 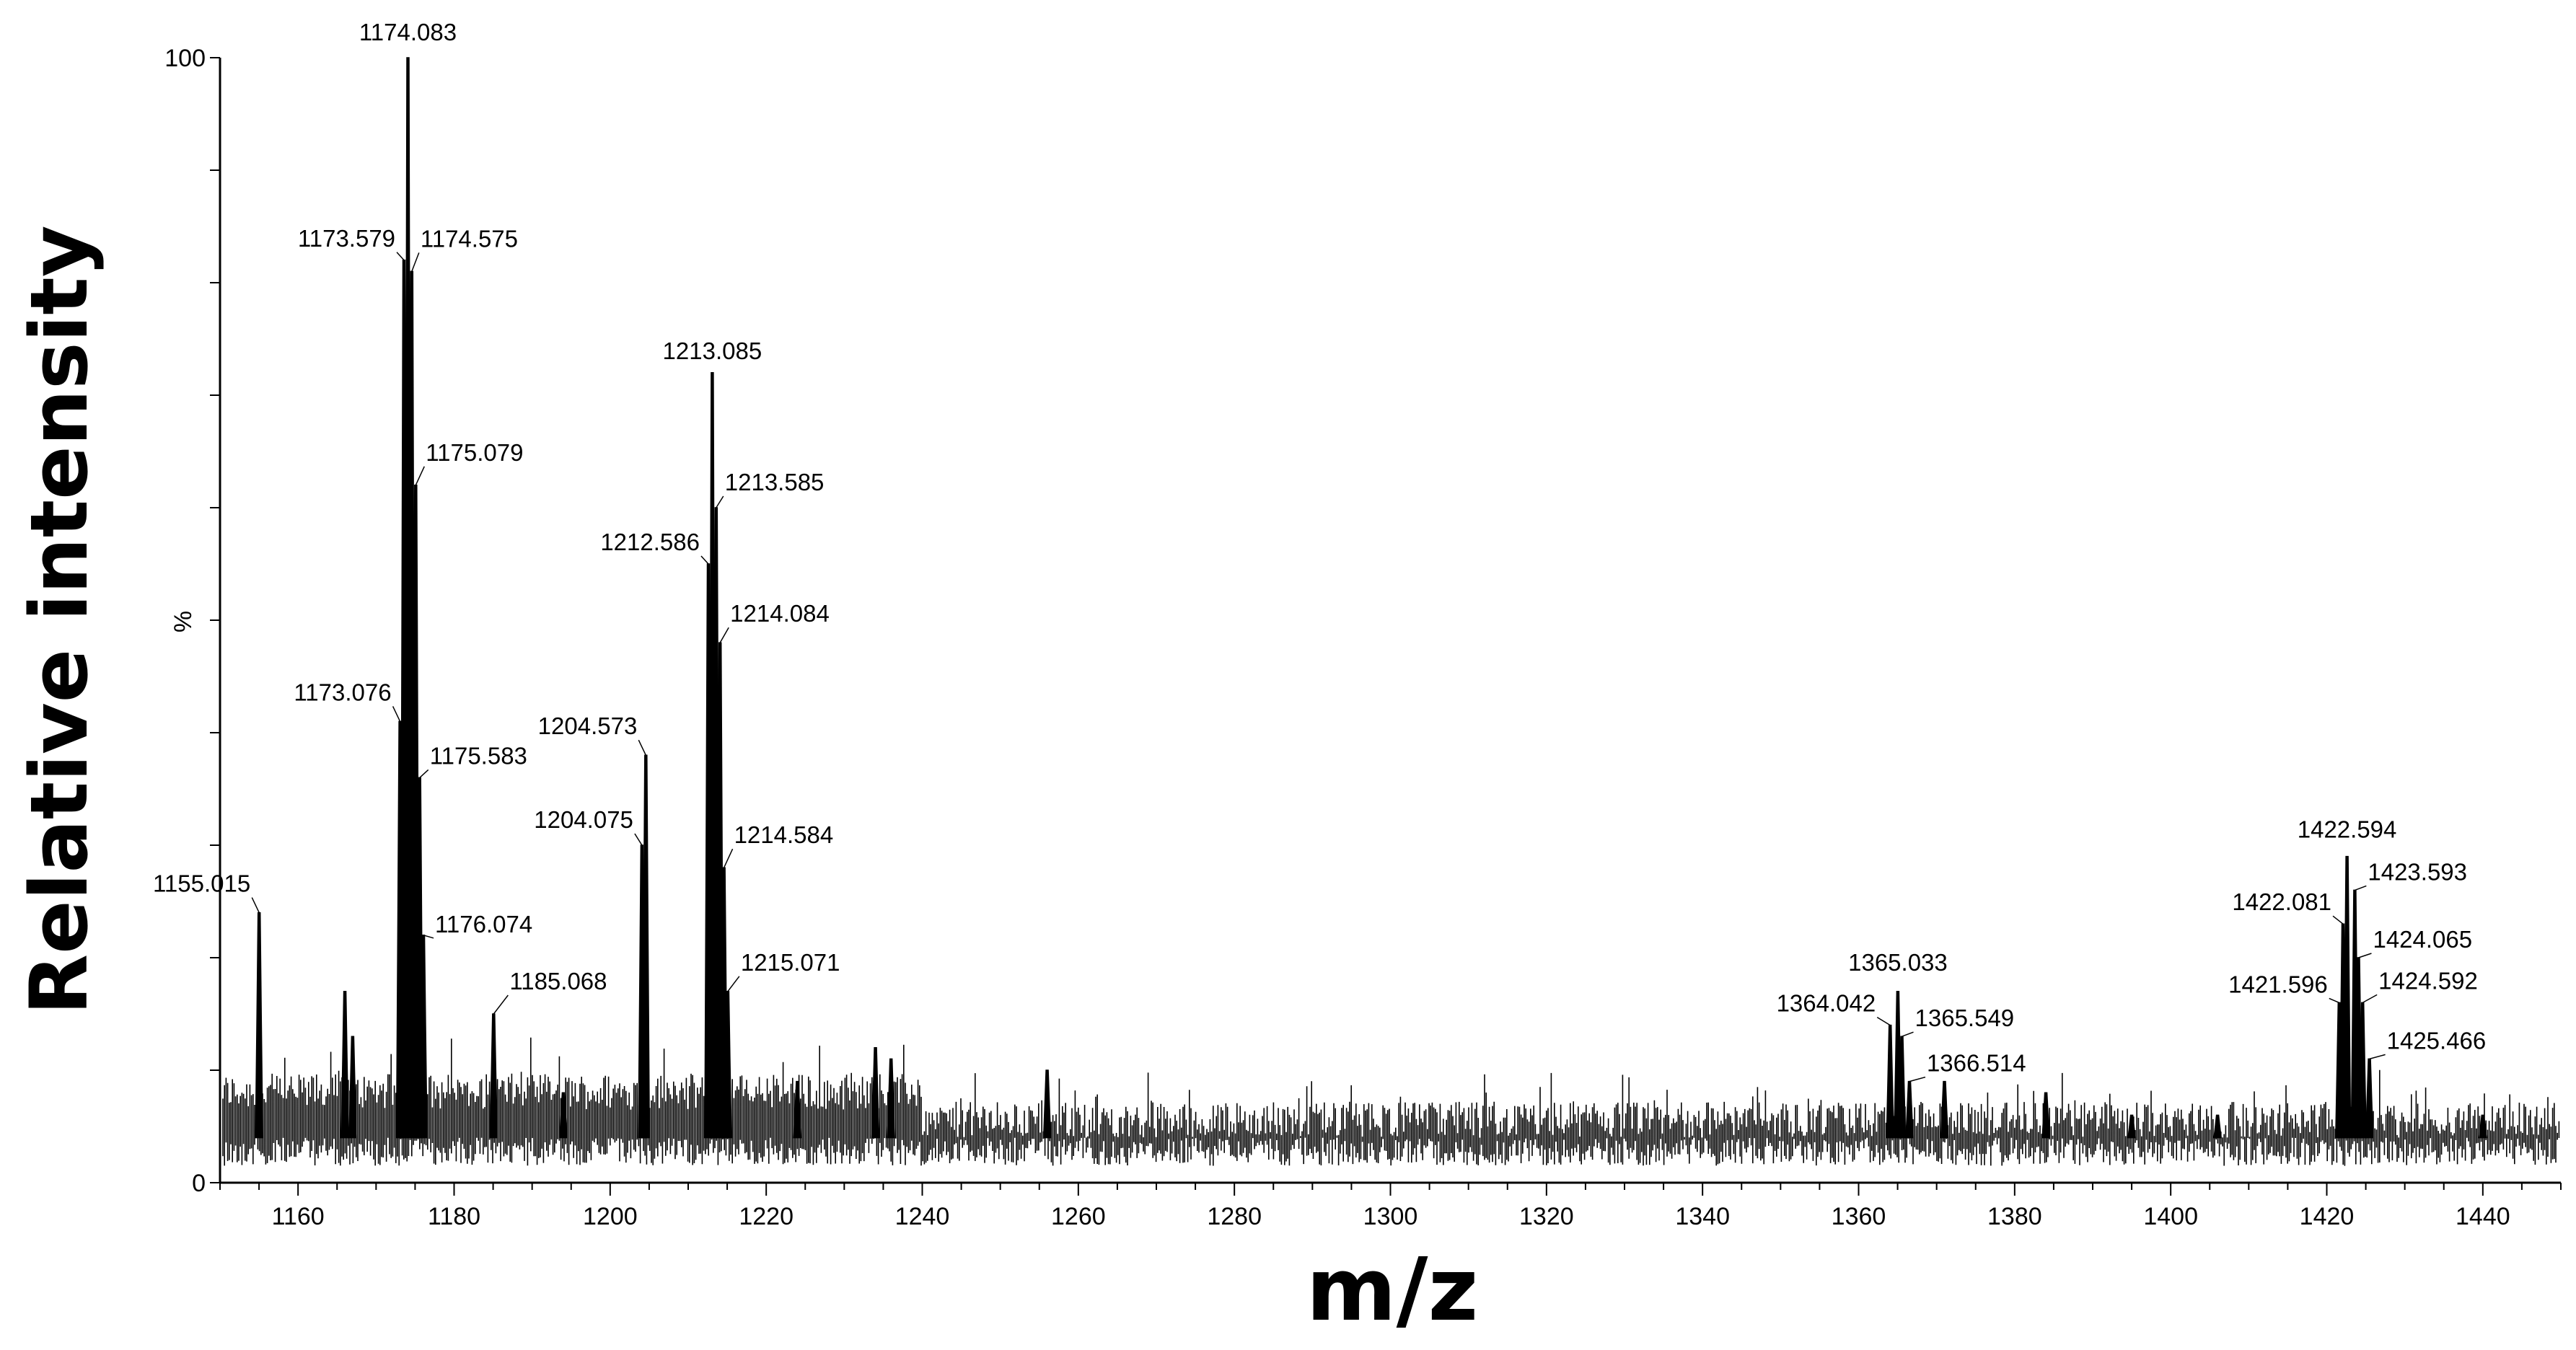 What do you see at coordinates (478, 756) in the screenshot?
I see `peak-label: 1175.583` at bounding box center [478, 756].